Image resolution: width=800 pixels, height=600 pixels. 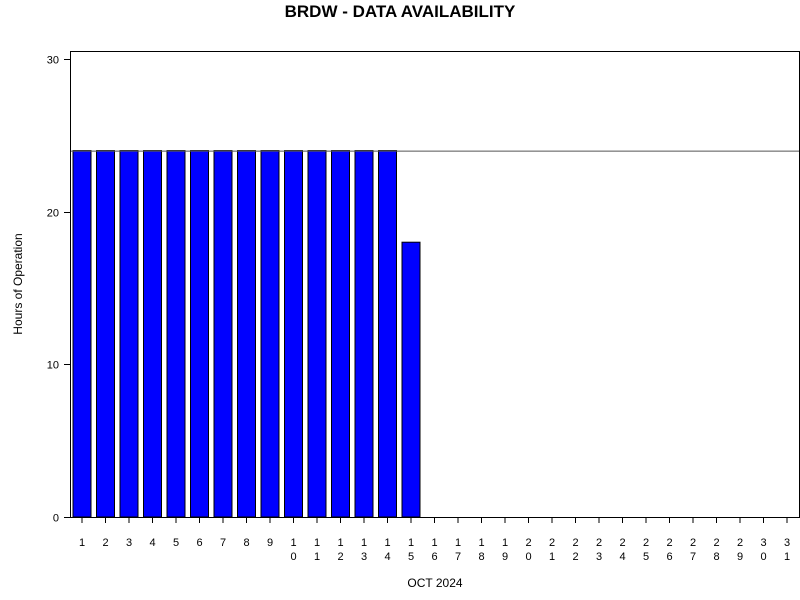 I want to click on x-tick-label-3: 3, so click(x=129, y=543).